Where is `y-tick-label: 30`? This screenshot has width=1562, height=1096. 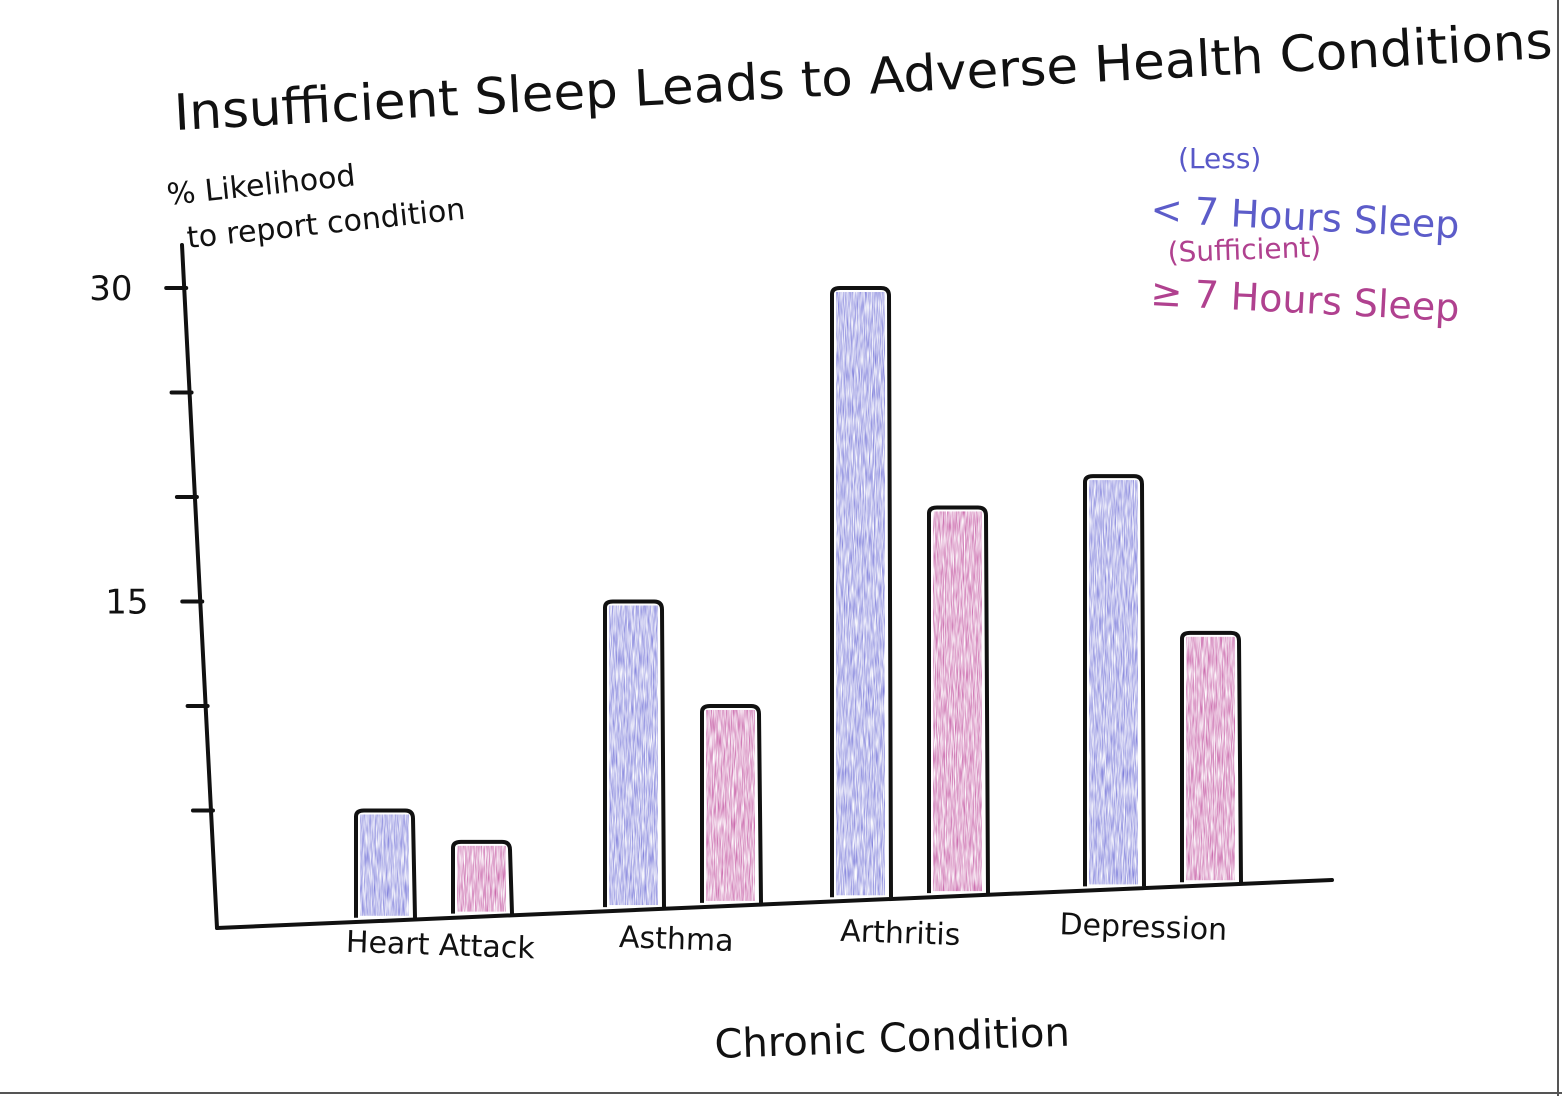
y-tick-label: 30 is located at coordinates (110, 289).